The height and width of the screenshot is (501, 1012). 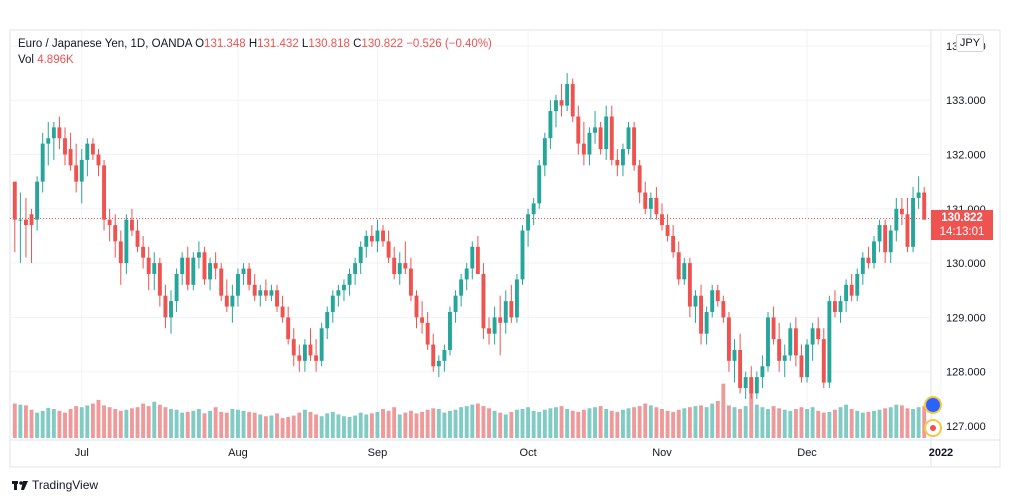 What do you see at coordinates (970, 43) in the screenshot?
I see `currency-button: JPY` at bounding box center [970, 43].